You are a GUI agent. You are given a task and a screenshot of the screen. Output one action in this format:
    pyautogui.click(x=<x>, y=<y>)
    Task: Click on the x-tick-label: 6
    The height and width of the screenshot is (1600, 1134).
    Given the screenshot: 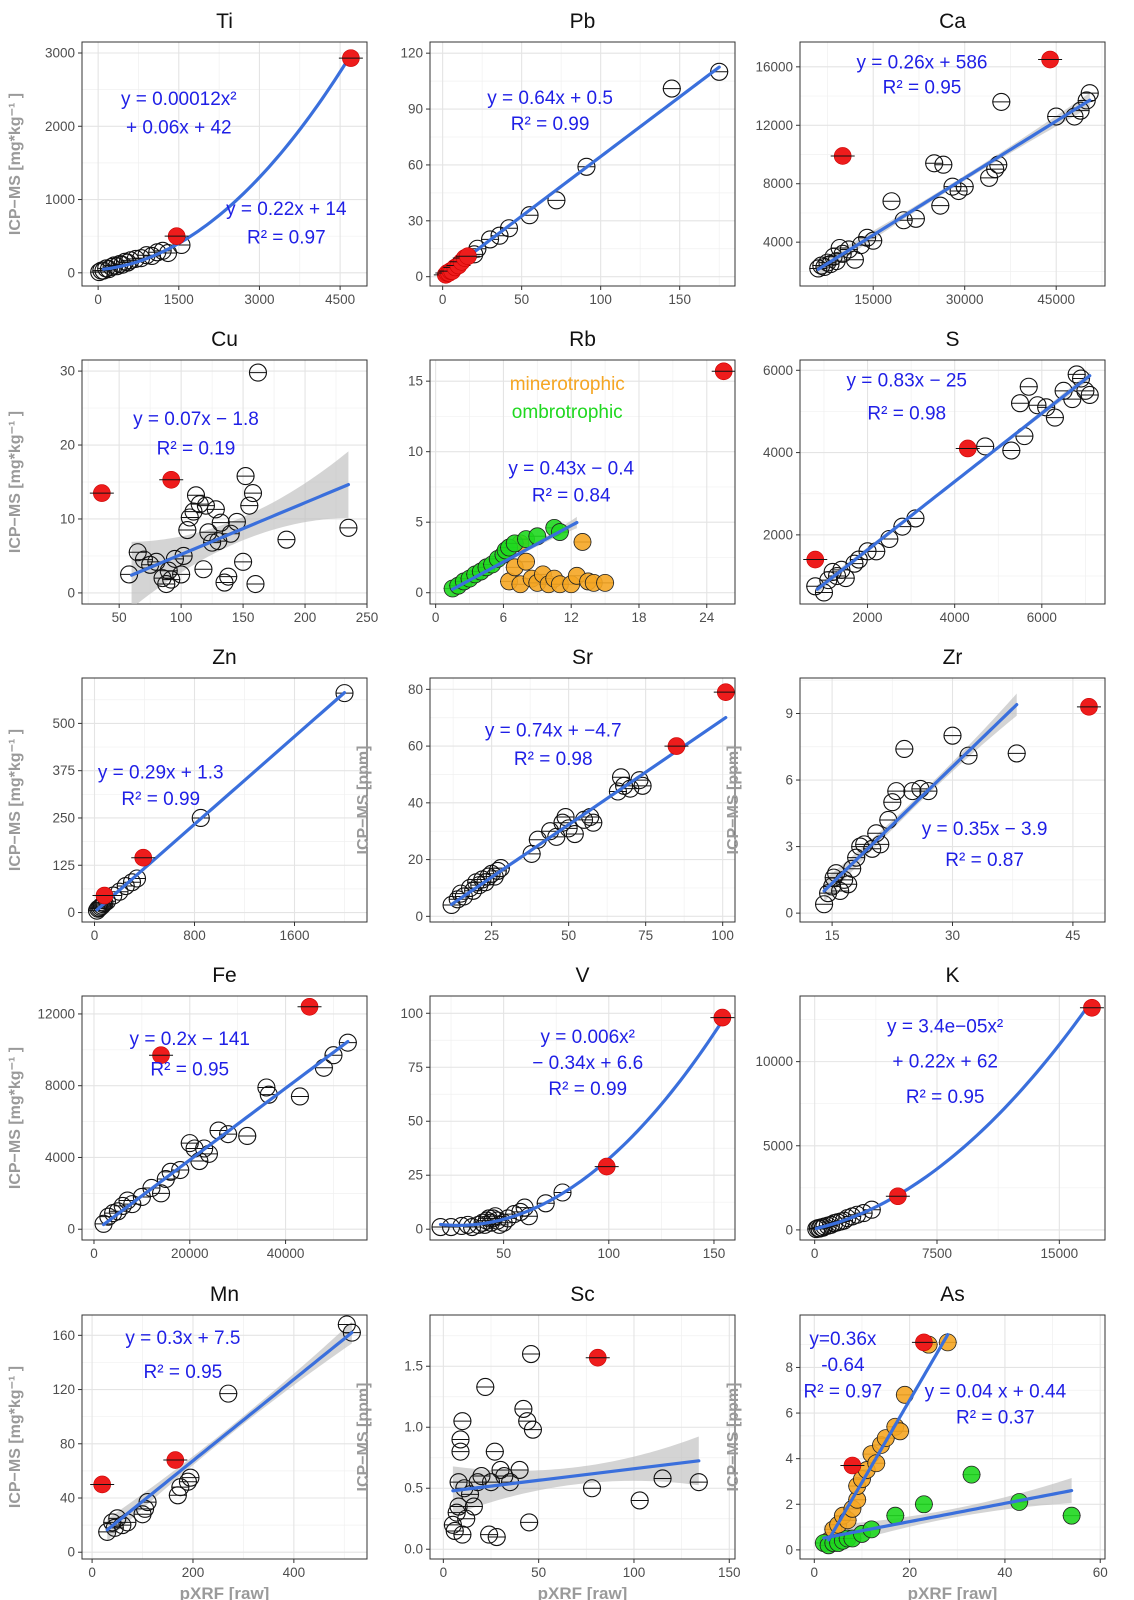 What is the action you would take?
    pyautogui.click(x=504, y=617)
    